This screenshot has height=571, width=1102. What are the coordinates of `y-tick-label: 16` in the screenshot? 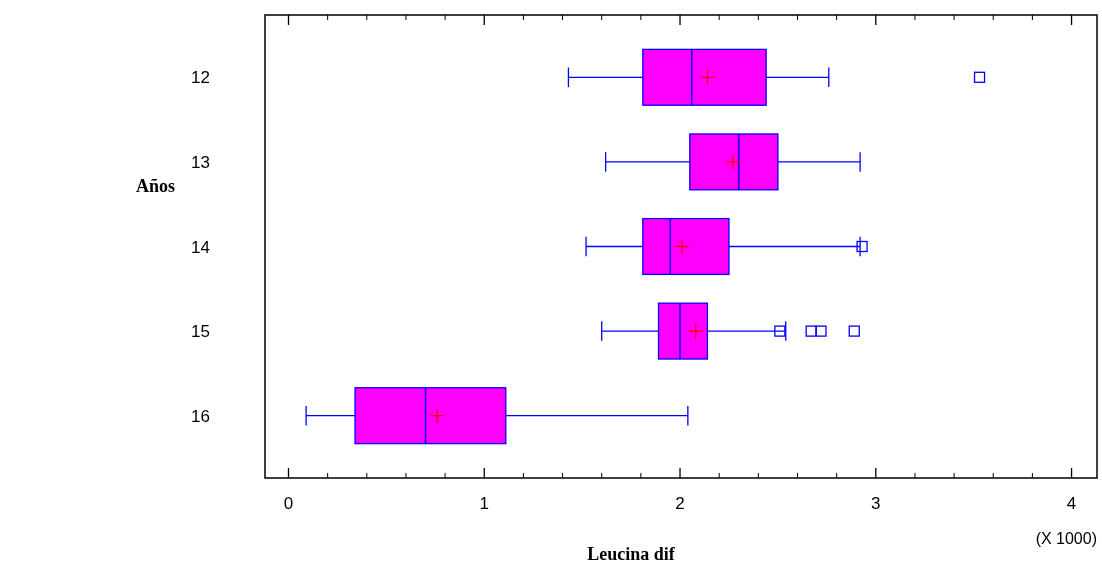 It's located at (200, 416).